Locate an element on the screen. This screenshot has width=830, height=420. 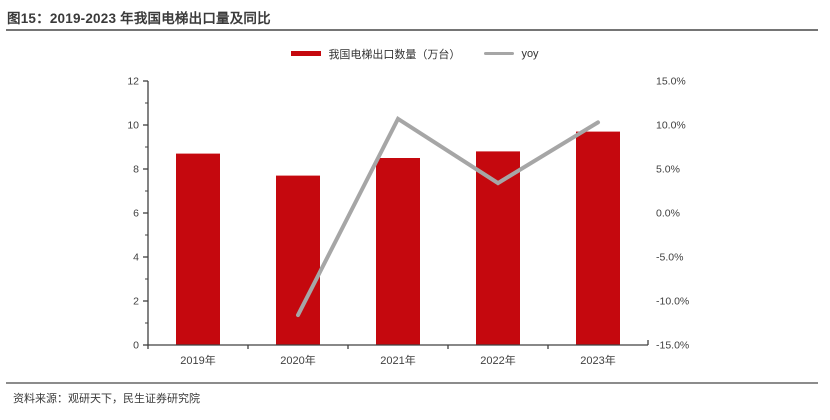
right-axis-tick-label: -10.0% is located at coordinates (672, 302).